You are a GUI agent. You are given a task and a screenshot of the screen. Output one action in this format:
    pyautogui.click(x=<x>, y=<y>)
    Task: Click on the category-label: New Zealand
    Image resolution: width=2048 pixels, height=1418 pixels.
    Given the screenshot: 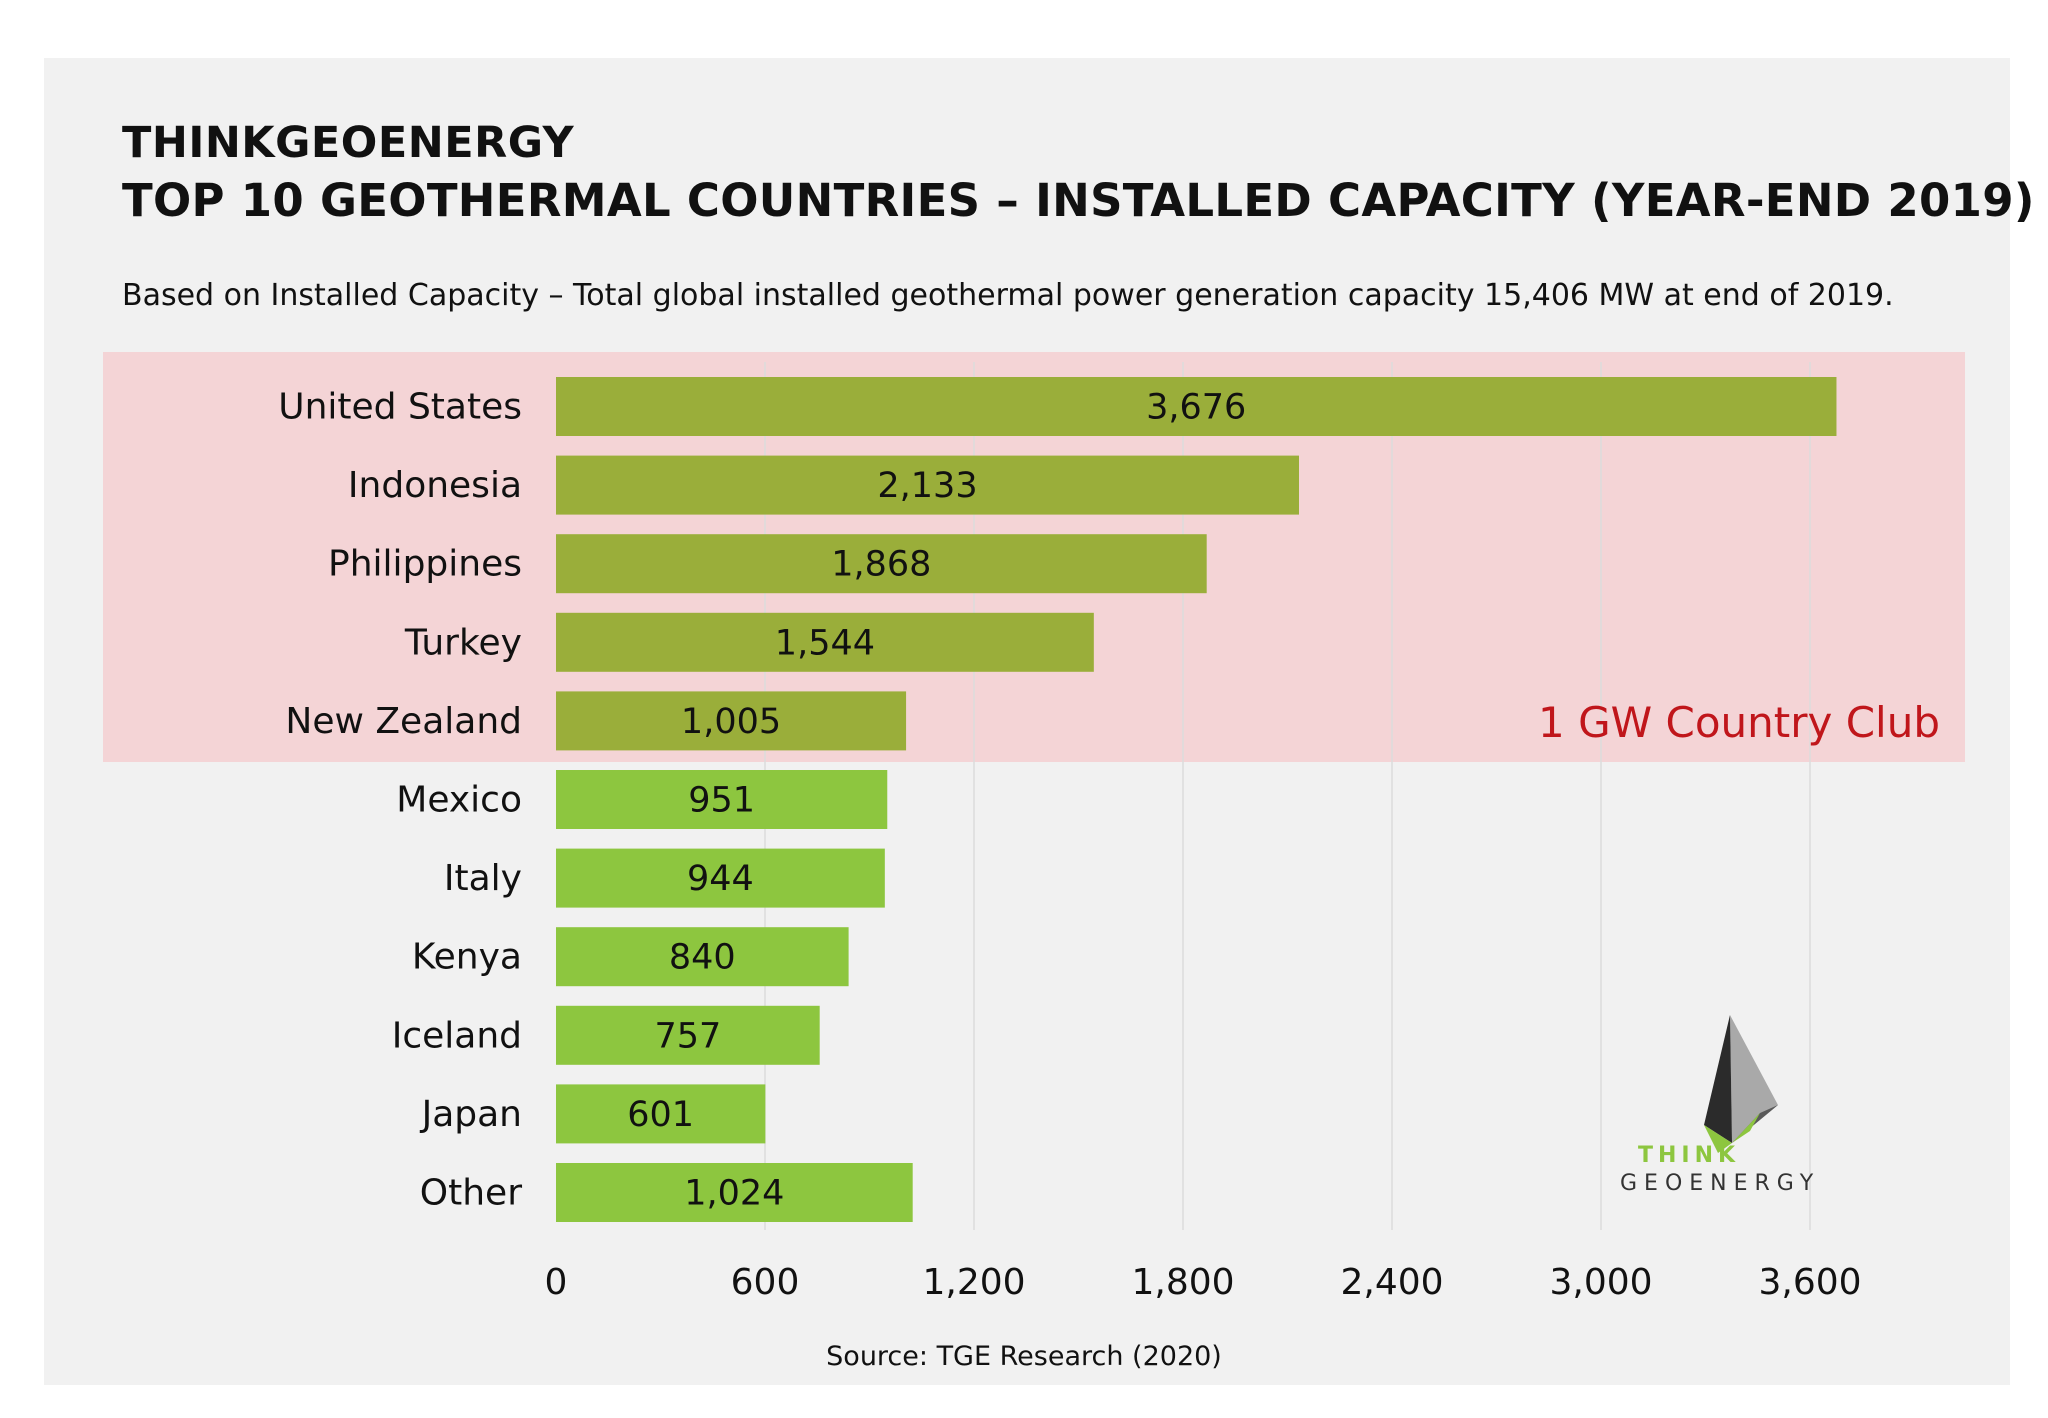 What is the action you would take?
    pyautogui.click(x=403, y=721)
    